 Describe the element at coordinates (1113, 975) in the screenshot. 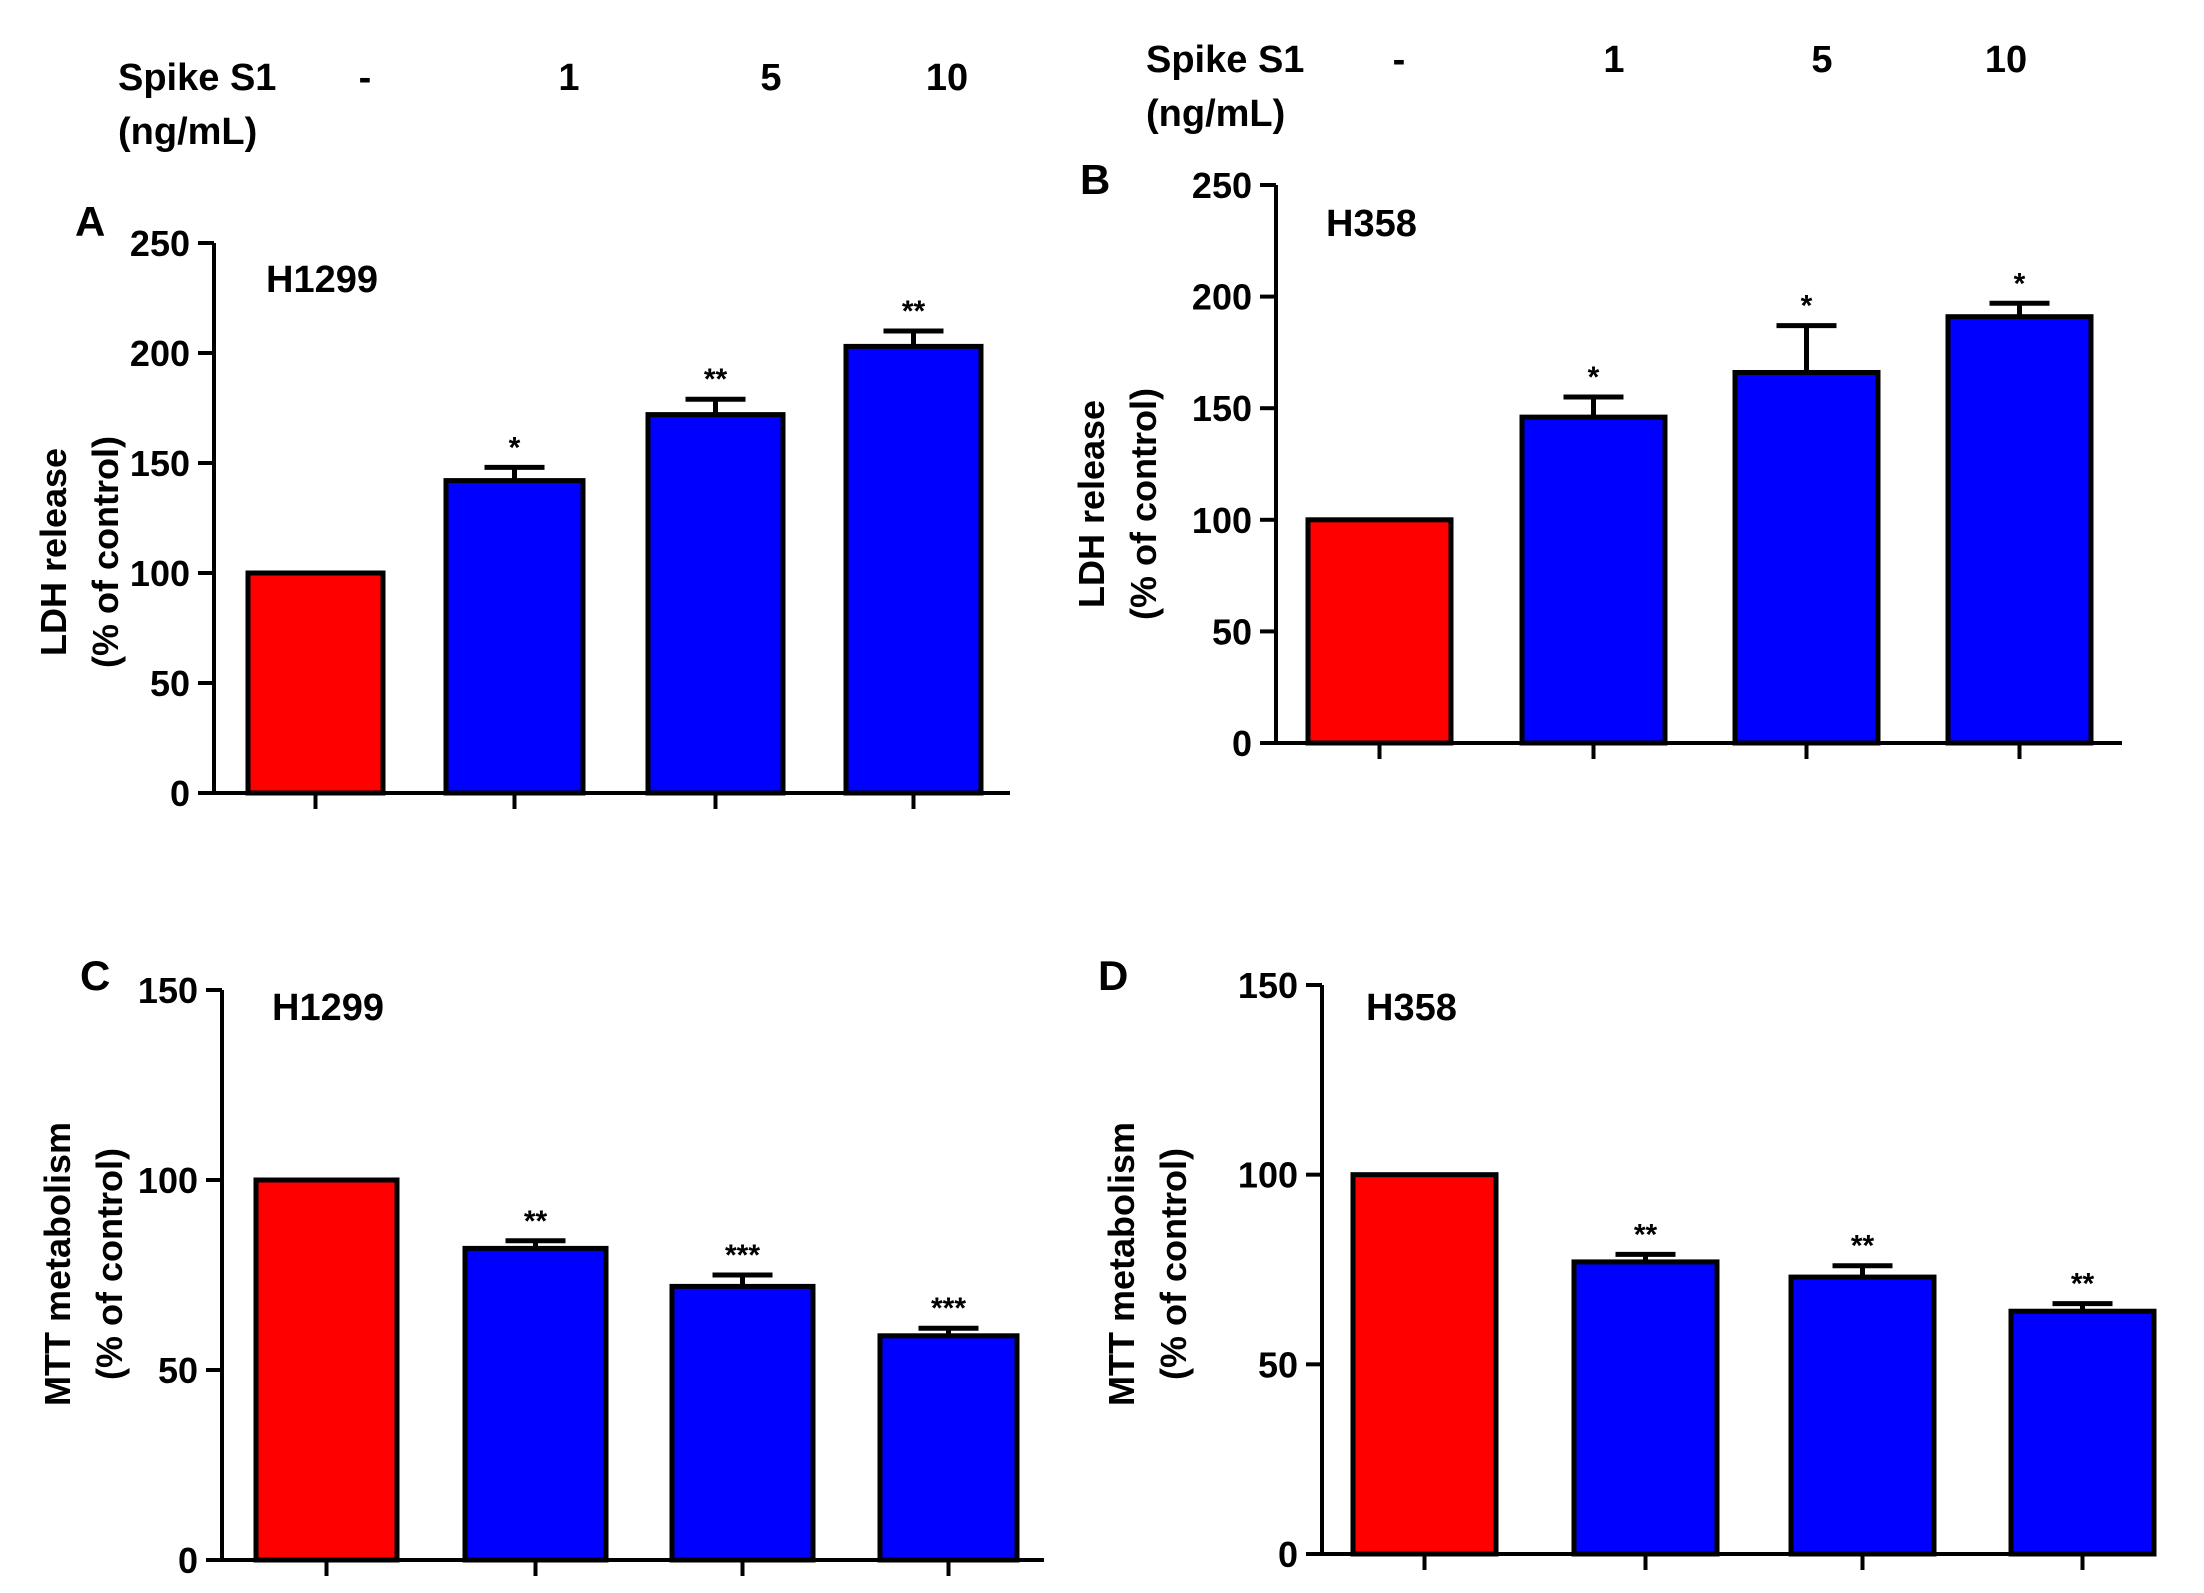

I see `panel-letter: D` at that location.